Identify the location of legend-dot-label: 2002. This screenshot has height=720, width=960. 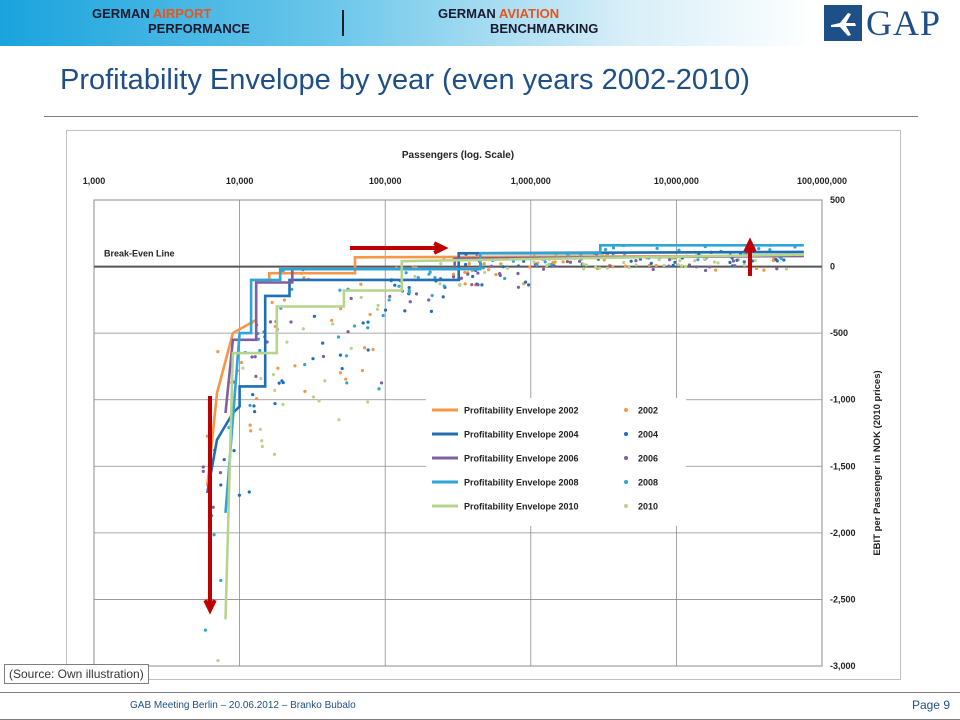
(648, 411).